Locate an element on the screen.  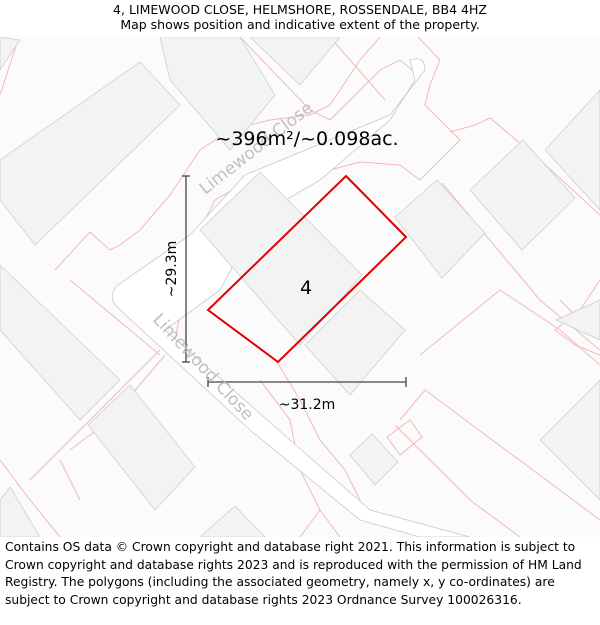
dimension-label-vertical: ~29.3m is located at coordinates (172, 269).